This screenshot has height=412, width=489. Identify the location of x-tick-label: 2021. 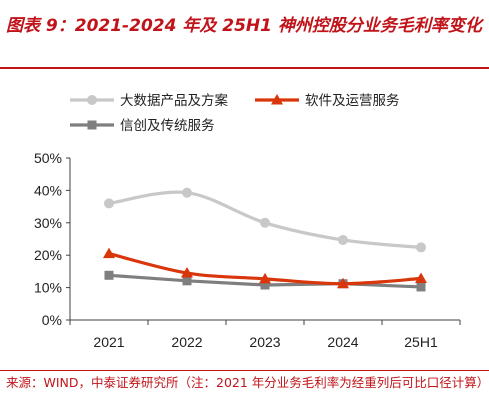
(108, 342).